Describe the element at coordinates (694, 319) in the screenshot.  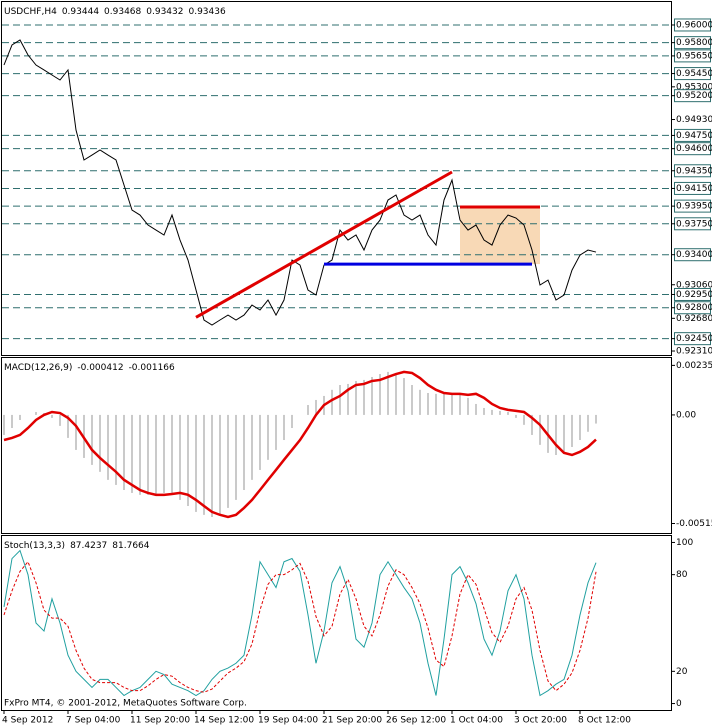
I see `y-tick-label: 0.92680` at that location.